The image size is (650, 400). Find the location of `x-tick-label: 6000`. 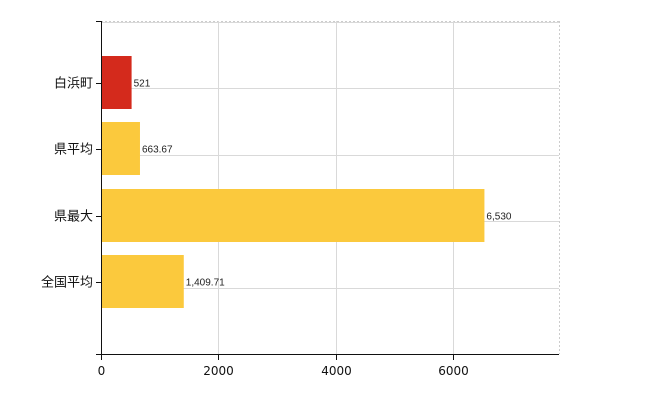

x-tick-label: 6000 is located at coordinates (453, 371).